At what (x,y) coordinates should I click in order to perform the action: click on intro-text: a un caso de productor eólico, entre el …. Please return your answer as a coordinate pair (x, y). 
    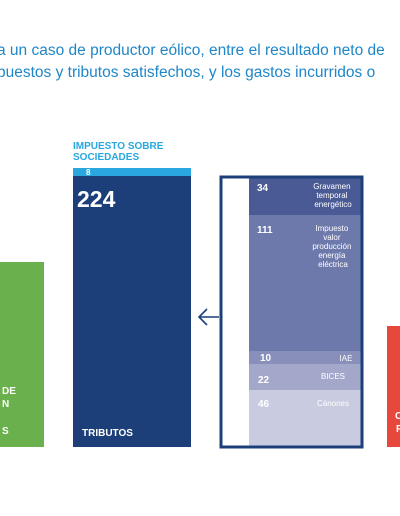
    Looking at the image, I should click on (200, 62).